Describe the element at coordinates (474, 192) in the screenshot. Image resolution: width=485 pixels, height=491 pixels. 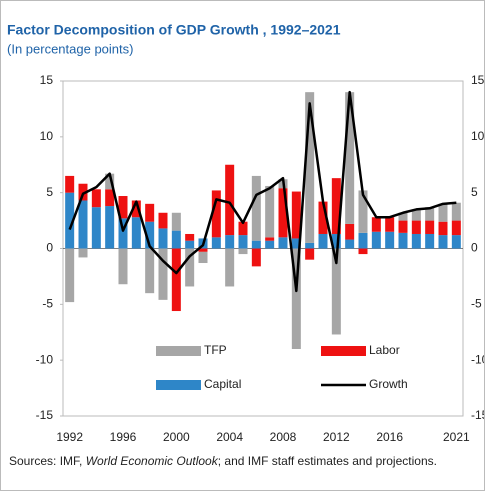
I see `y2-tick-label: 5` at that location.